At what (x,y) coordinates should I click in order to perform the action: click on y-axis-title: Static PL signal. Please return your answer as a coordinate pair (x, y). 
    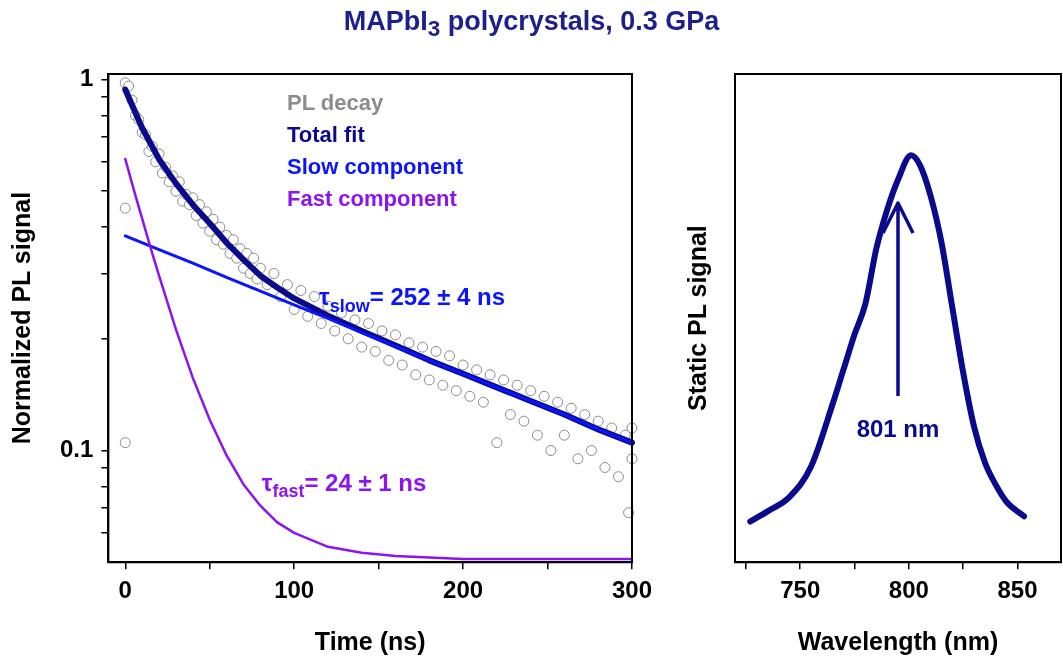
    Looking at the image, I should click on (696, 318).